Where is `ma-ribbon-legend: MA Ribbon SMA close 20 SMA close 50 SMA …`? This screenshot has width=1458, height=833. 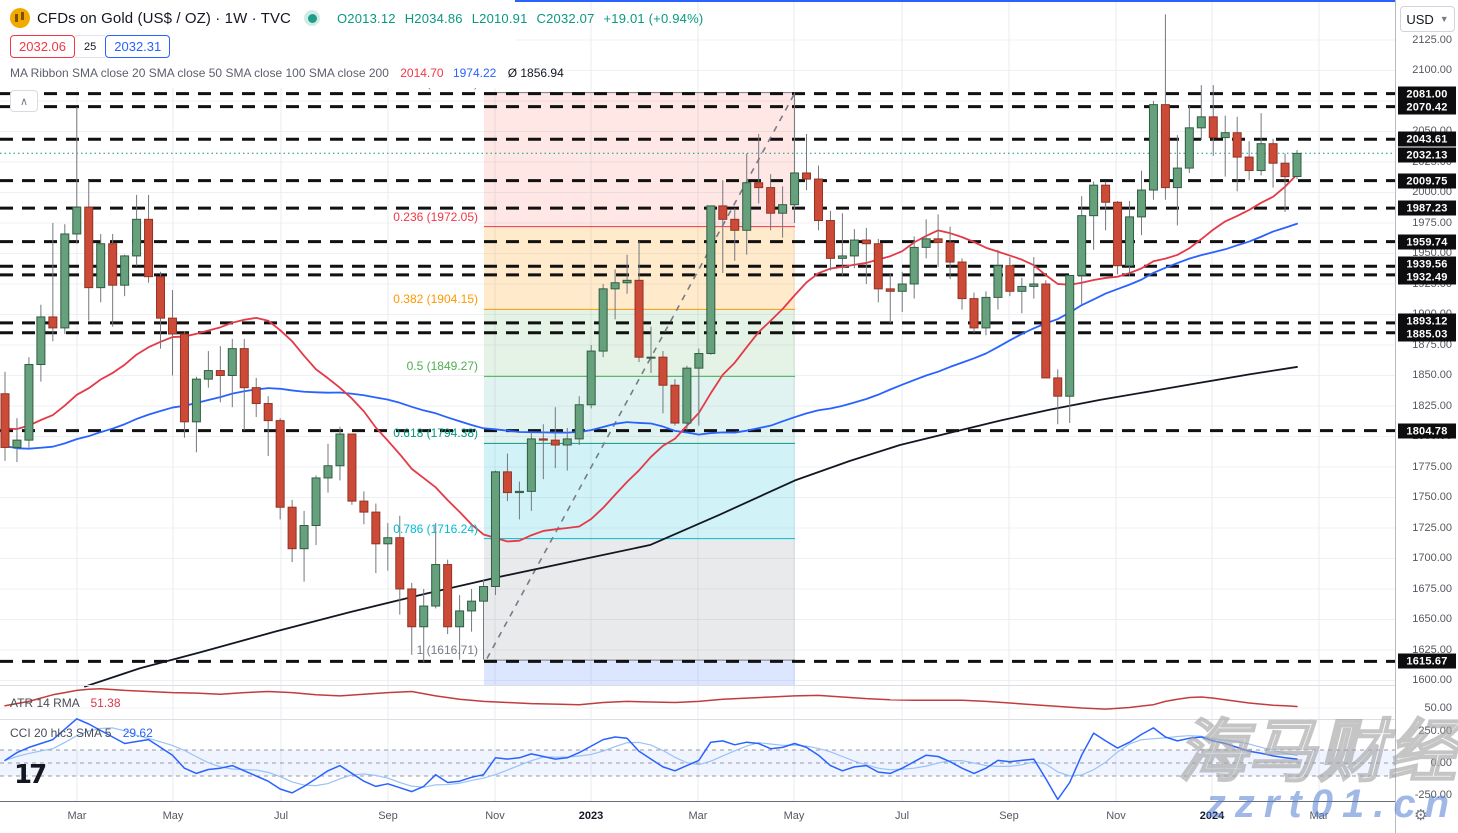 ma-ribbon-legend: MA Ribbon SMA close 20 SMA close 50 SMA … is located at coordinates (287, 73).